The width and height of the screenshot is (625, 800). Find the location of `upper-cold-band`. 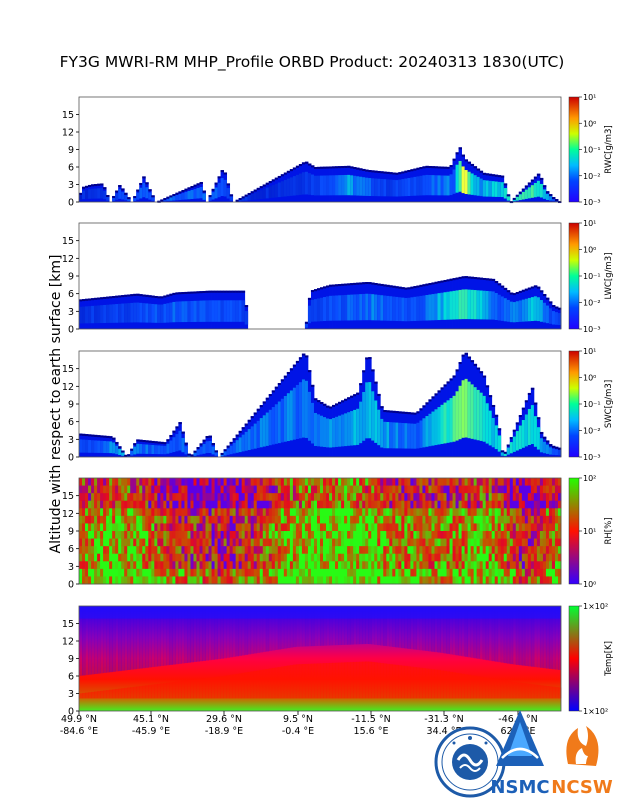

upper-cold-band is located at coordinates (320, 612).